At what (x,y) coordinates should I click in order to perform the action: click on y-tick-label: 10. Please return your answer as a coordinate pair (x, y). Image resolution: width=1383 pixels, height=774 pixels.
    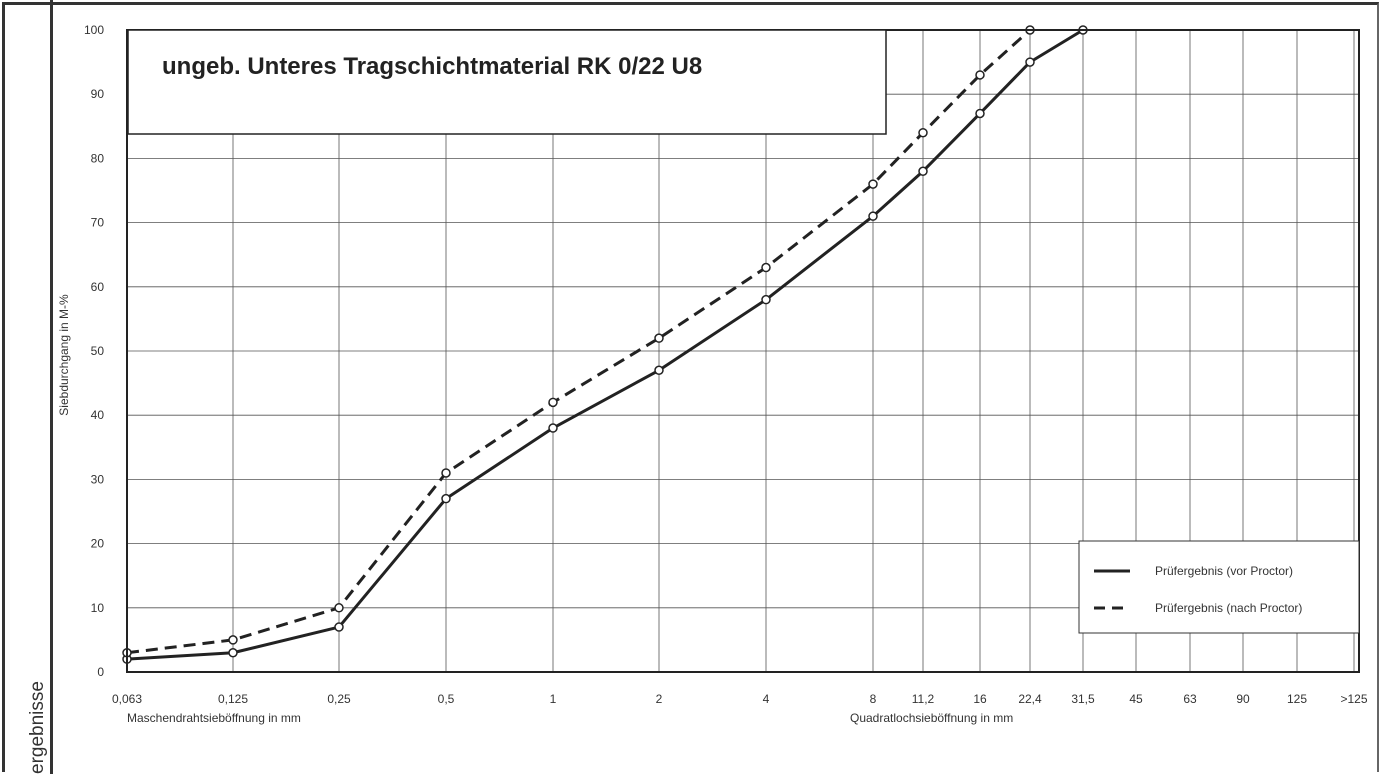
    Looking at the image, I should click on (98, 608).